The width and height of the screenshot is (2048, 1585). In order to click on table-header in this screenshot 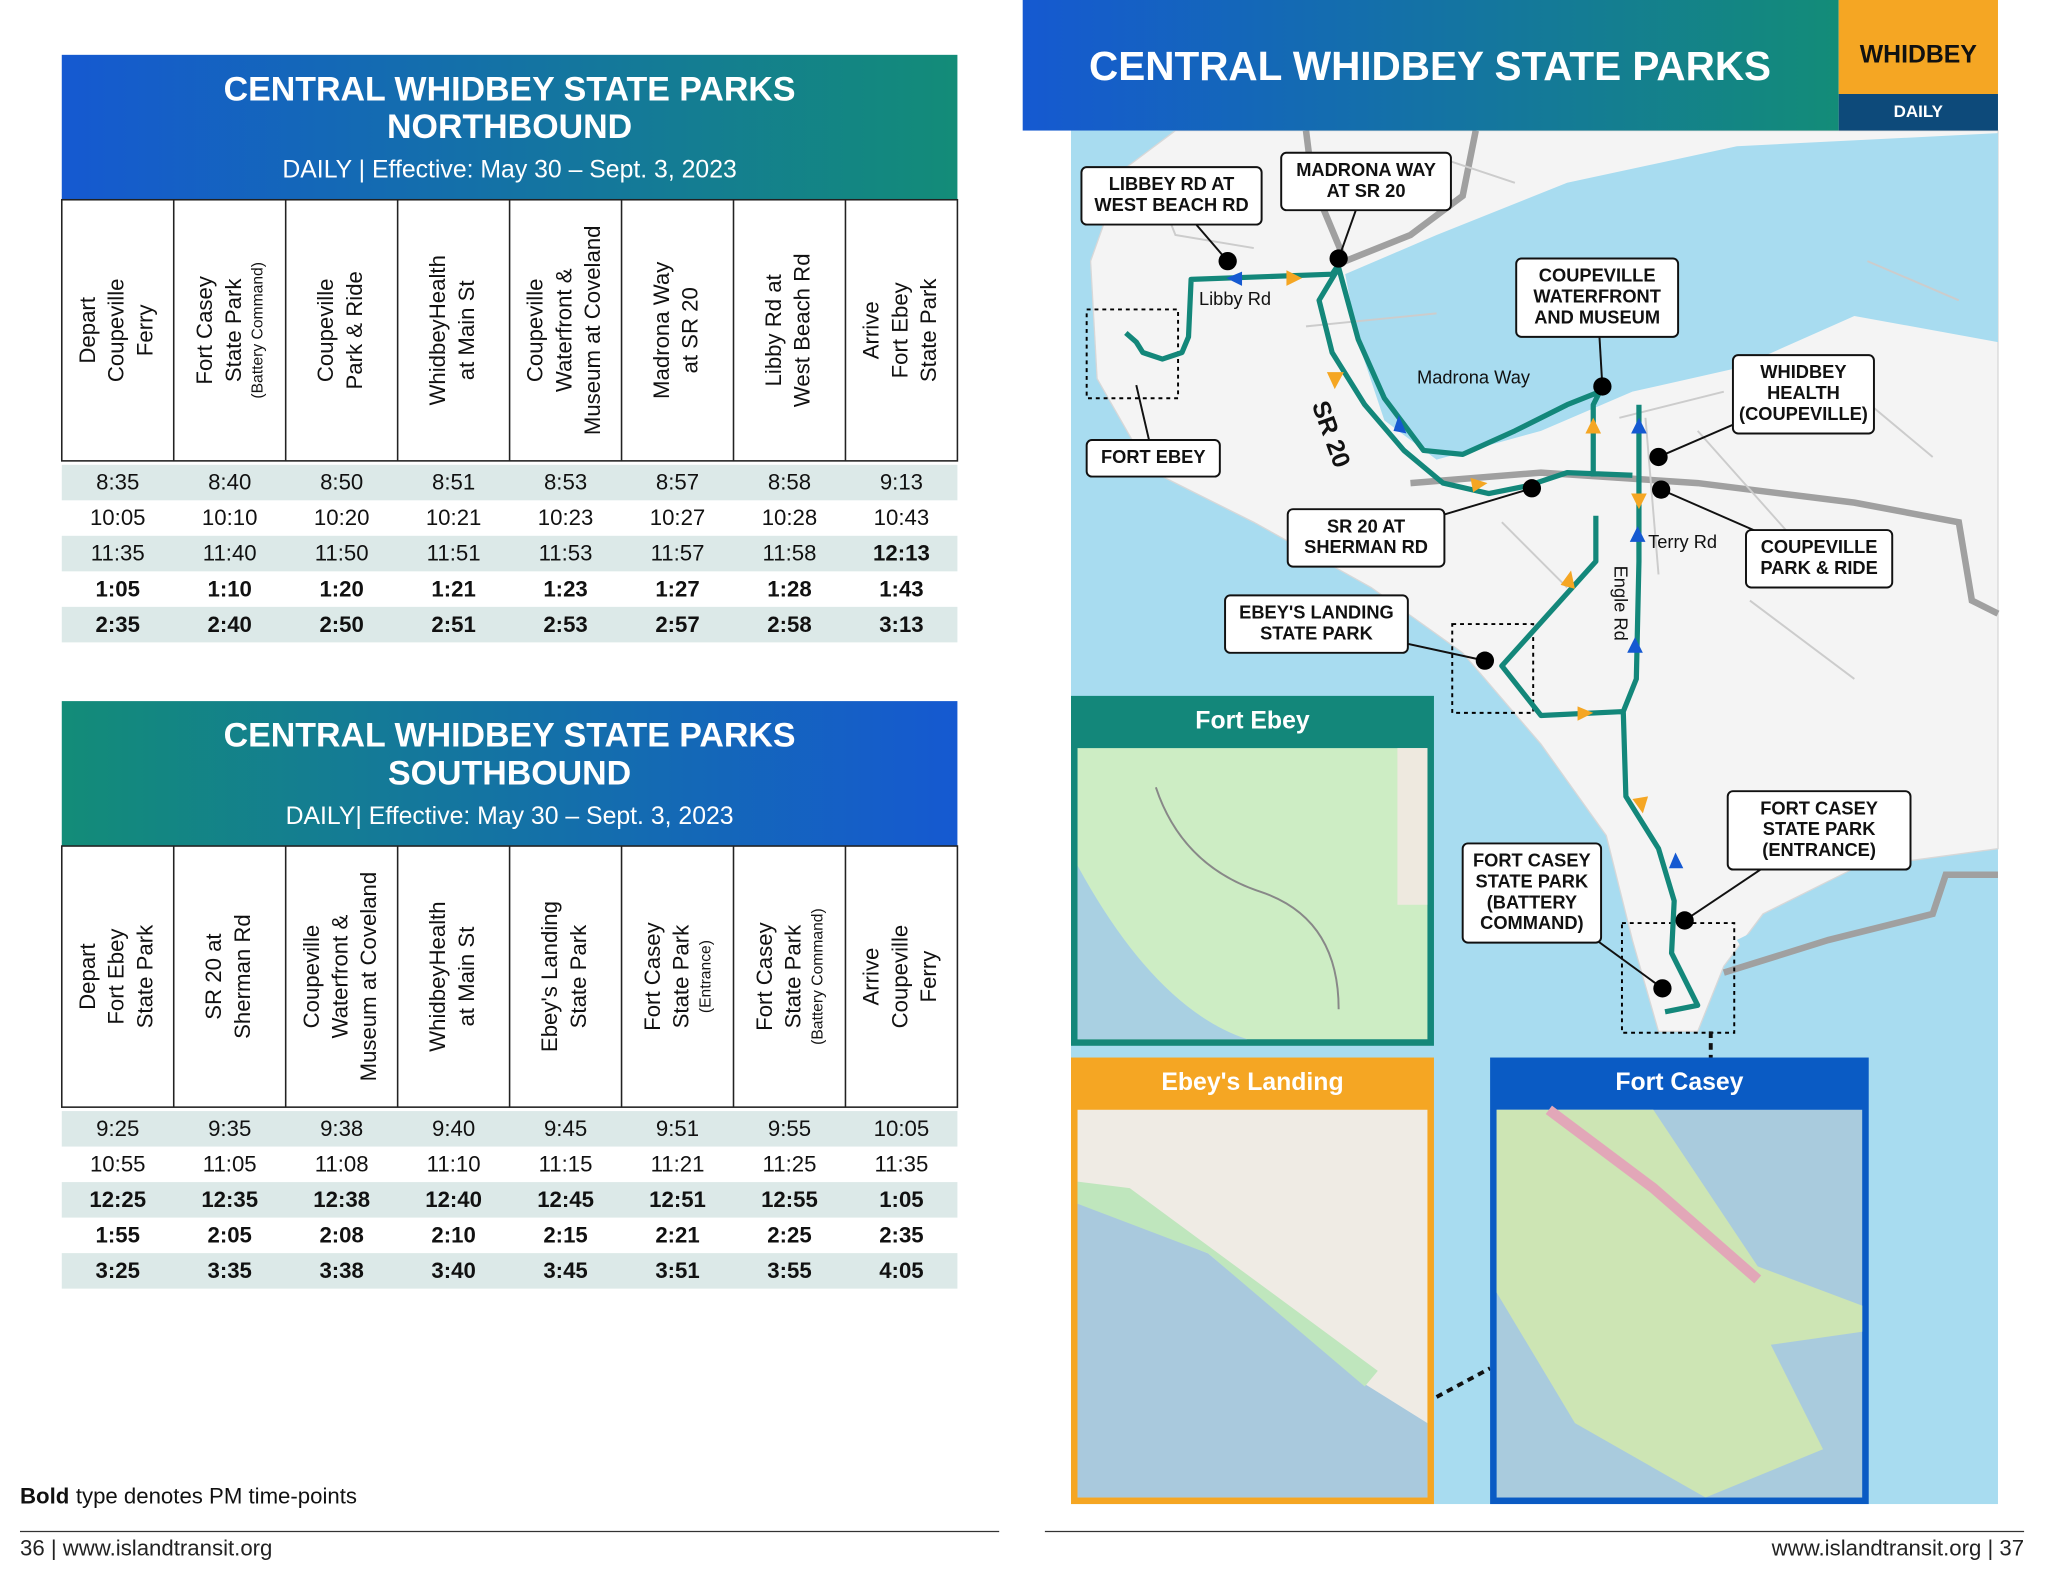, I will do `click(509, 127)`.